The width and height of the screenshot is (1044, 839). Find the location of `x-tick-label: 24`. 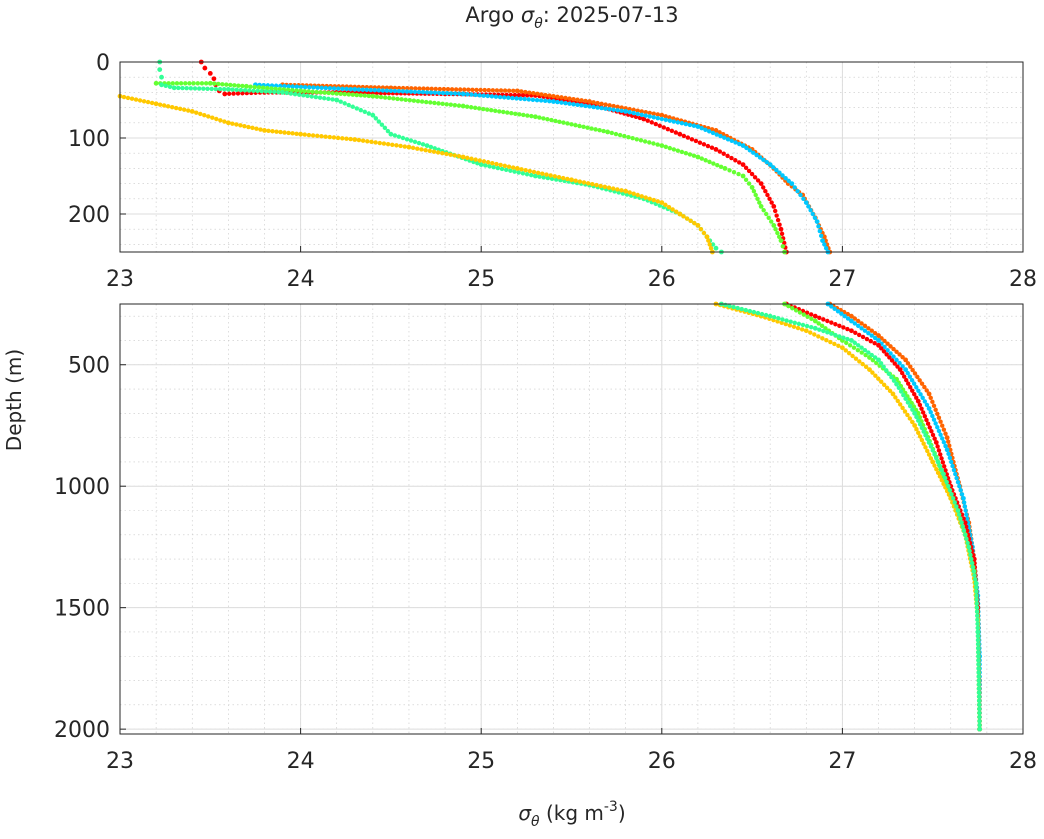

x-tick-label: 24 is located at coordinates (301, 761).